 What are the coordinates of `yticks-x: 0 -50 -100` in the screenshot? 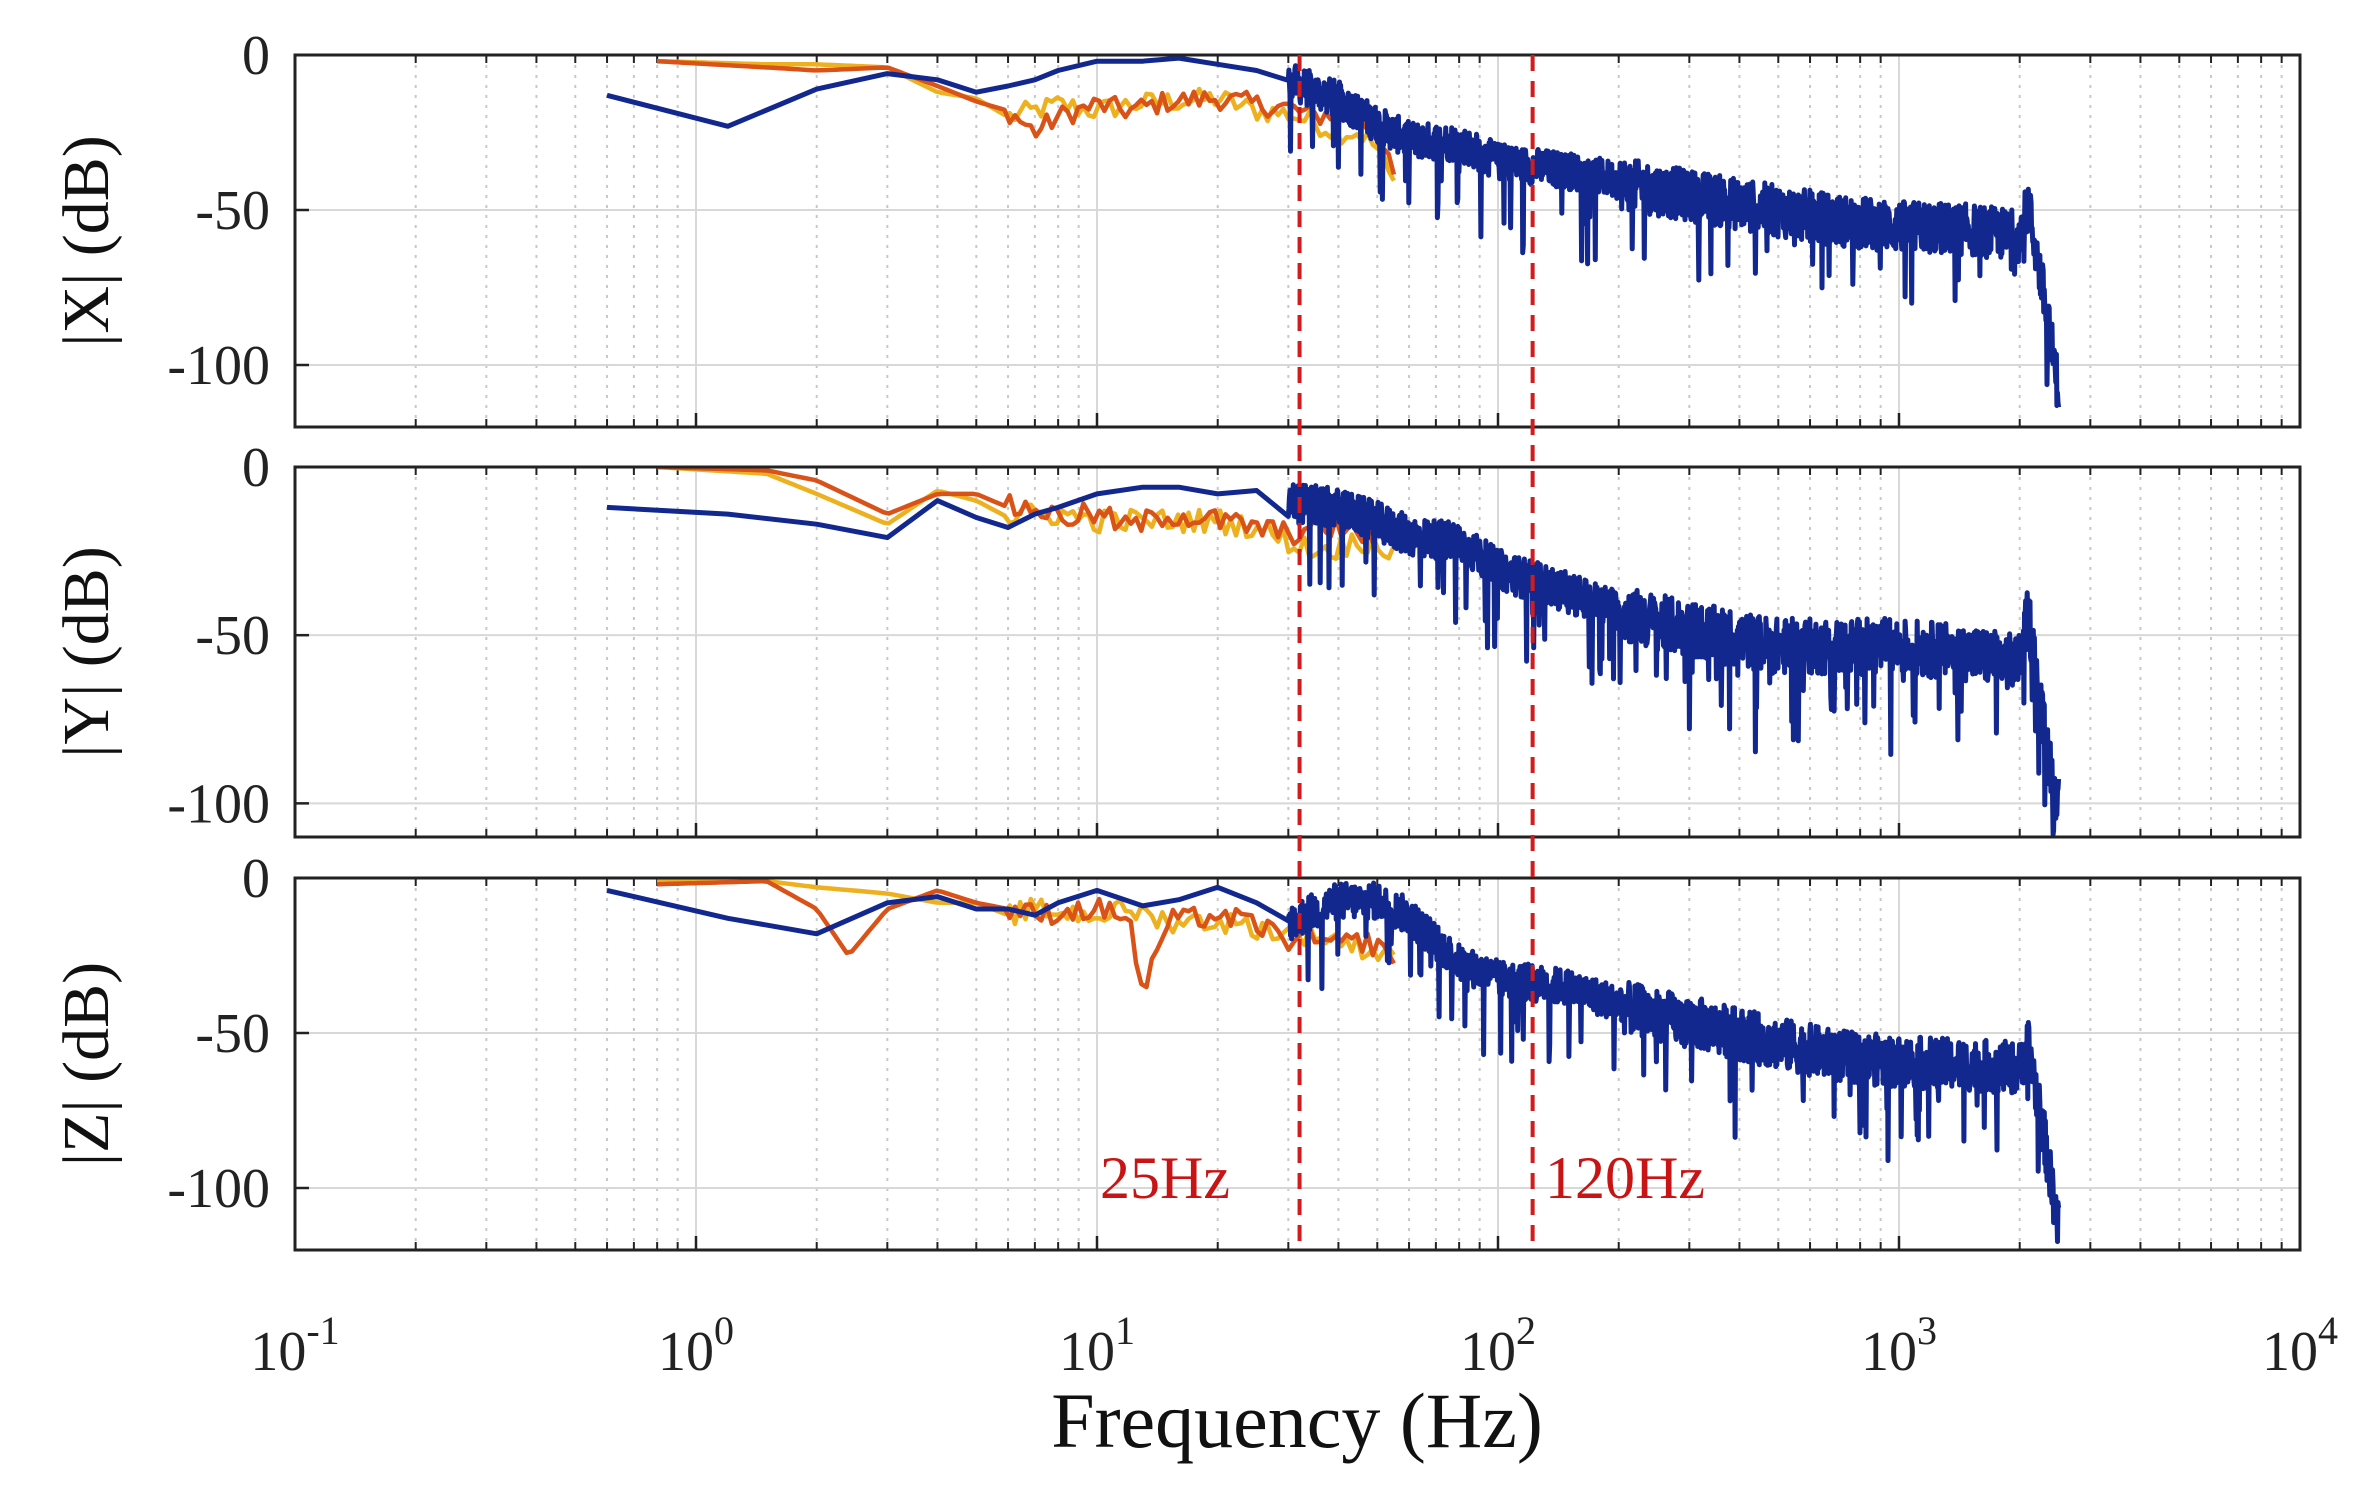 It's located at (218, 211).